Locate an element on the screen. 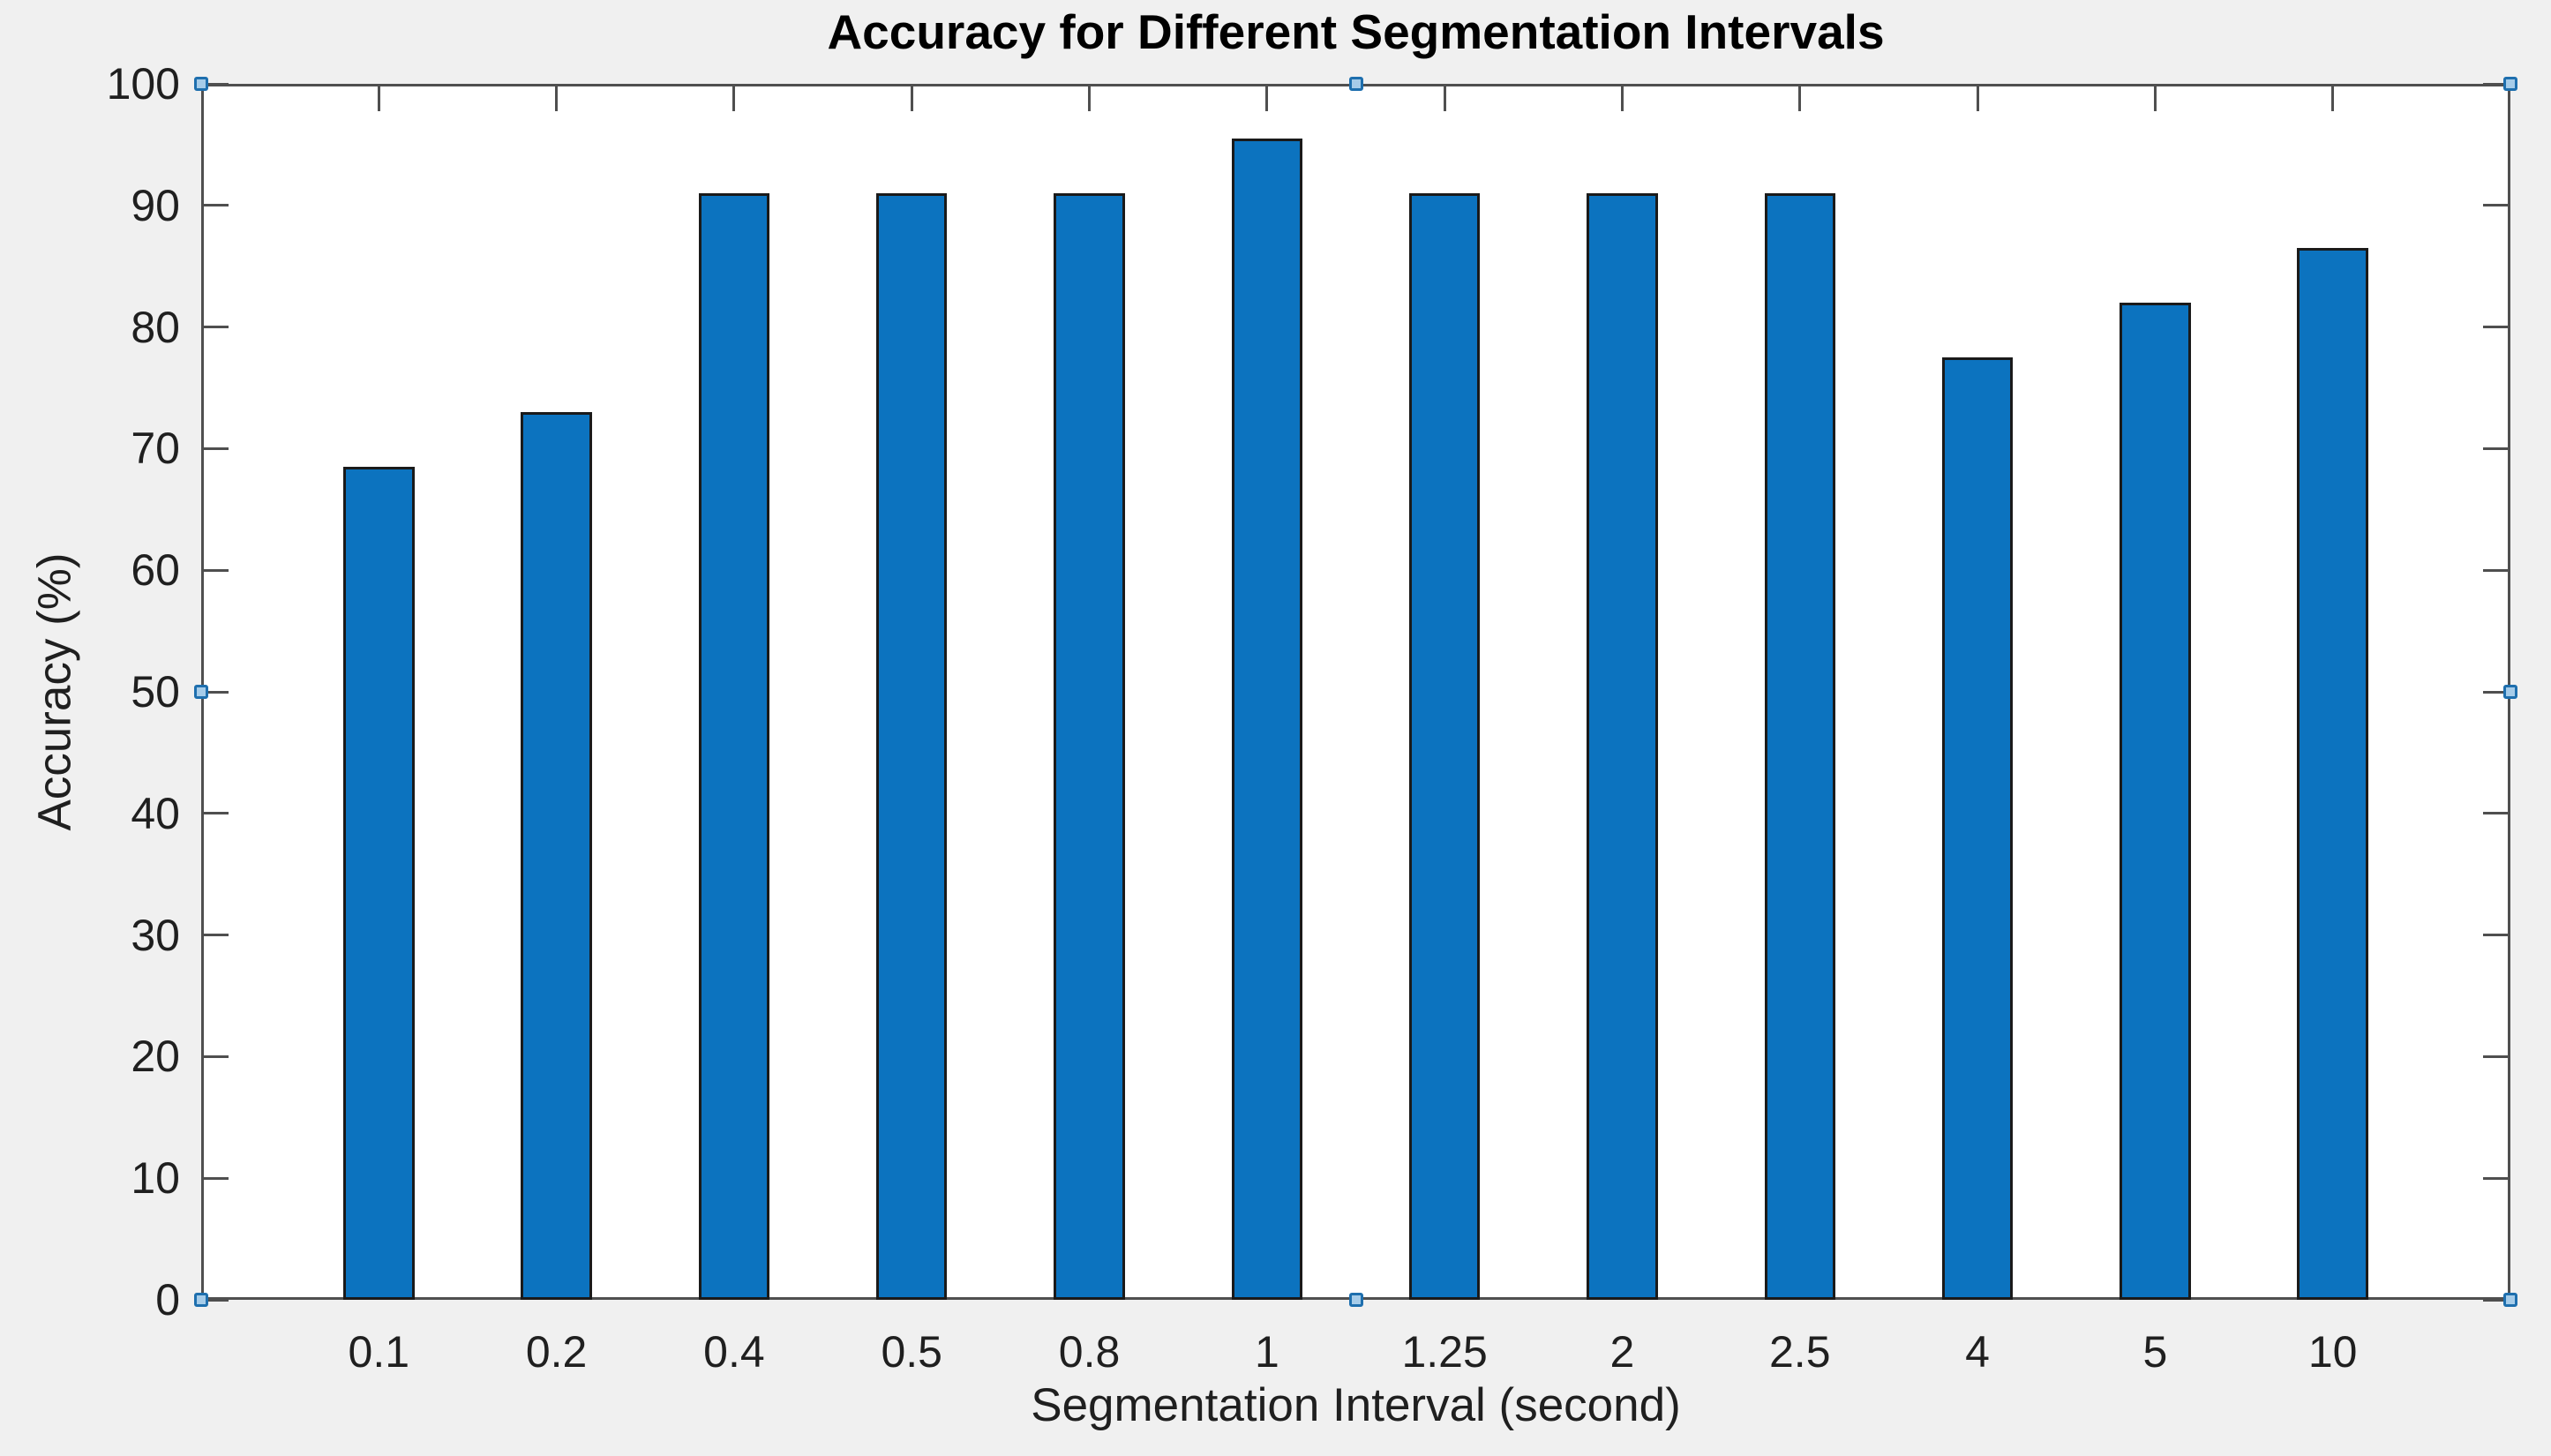 The height and width of the screenshot is (1456, 2551). bar-0.2 is located at coordinates (556, 856).